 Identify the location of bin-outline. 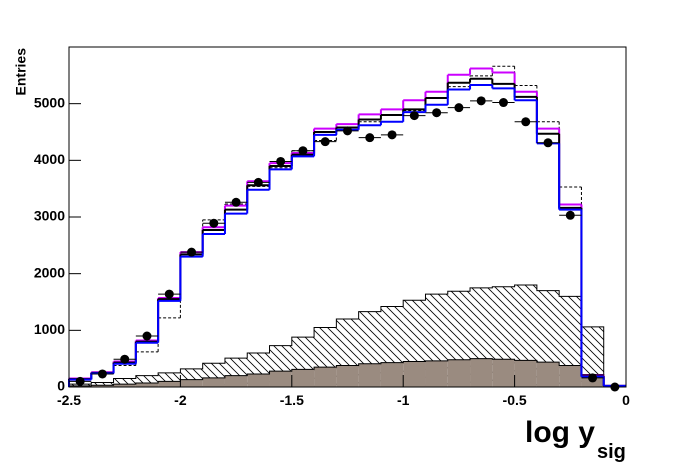
(347, 373).